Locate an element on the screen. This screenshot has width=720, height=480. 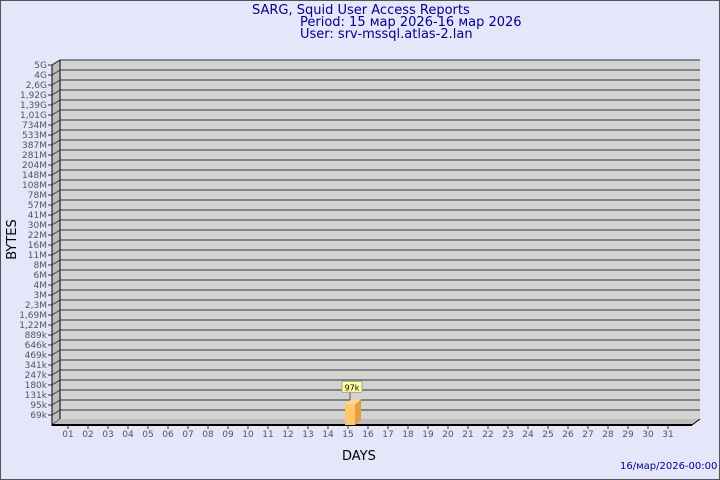
period-label: Period: 15 мар 2026-16 мар 2026 is located at coordinates (411, 22).